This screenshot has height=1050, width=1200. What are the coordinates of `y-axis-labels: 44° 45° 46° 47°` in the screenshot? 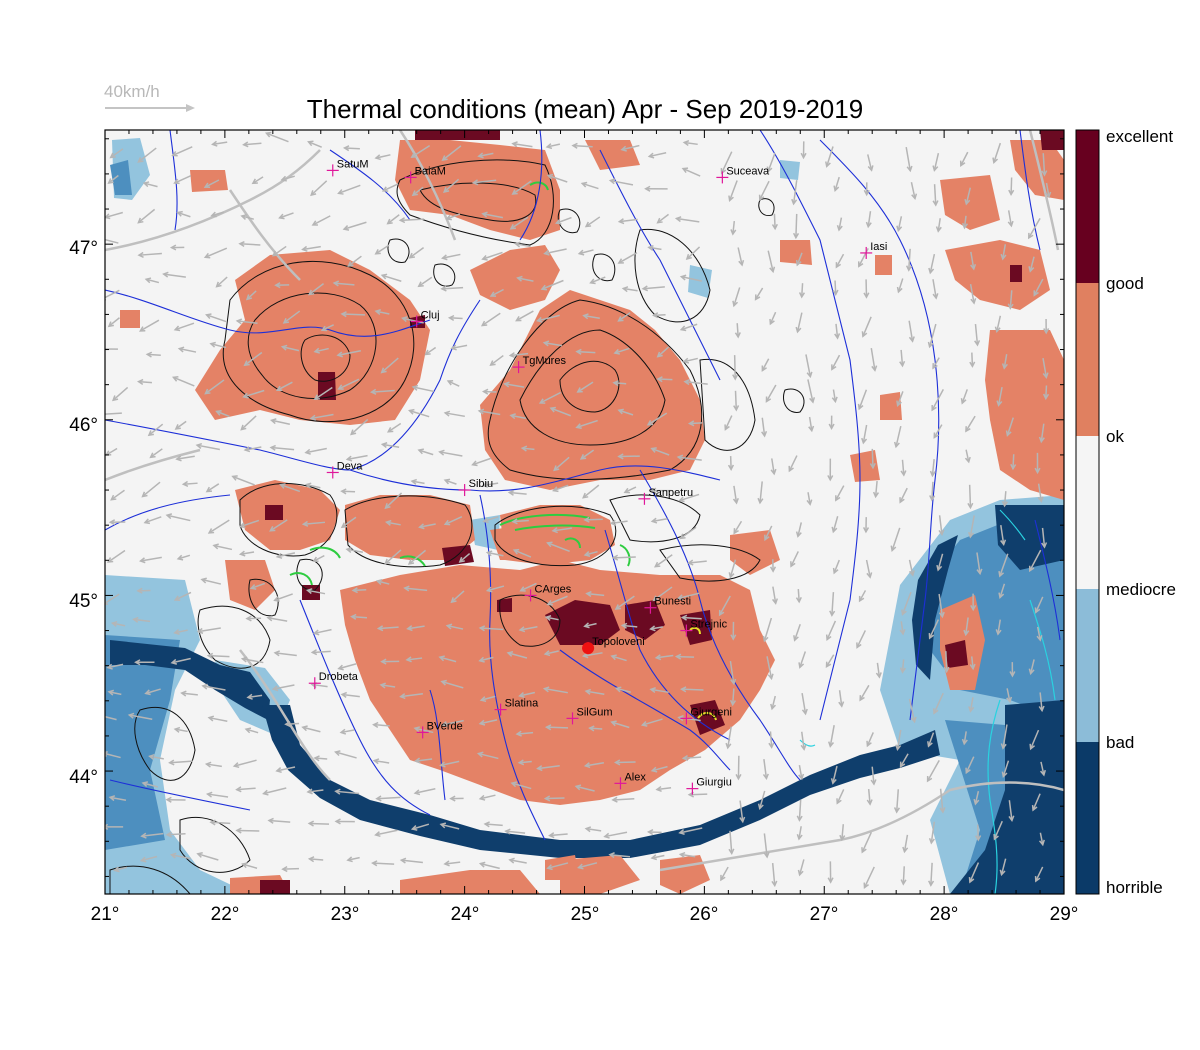 It's located at (83, 513).